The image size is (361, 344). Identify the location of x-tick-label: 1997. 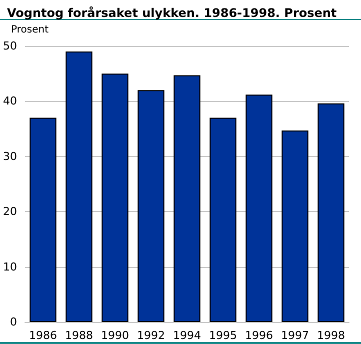
(295, 335).